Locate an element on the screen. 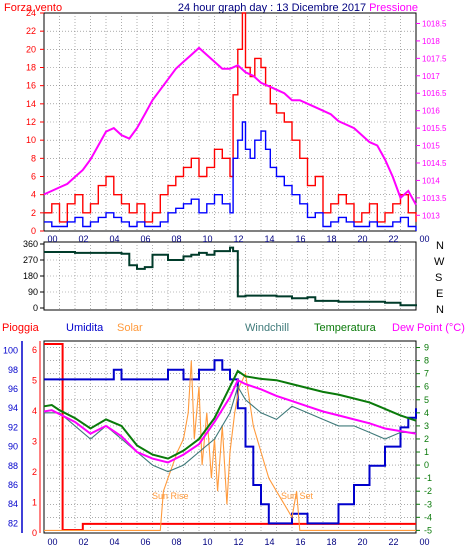 Image resolution: width=466 pixels, height=555 pixels. humidity-tick-label: 86 is located at coordinates (13, 485).